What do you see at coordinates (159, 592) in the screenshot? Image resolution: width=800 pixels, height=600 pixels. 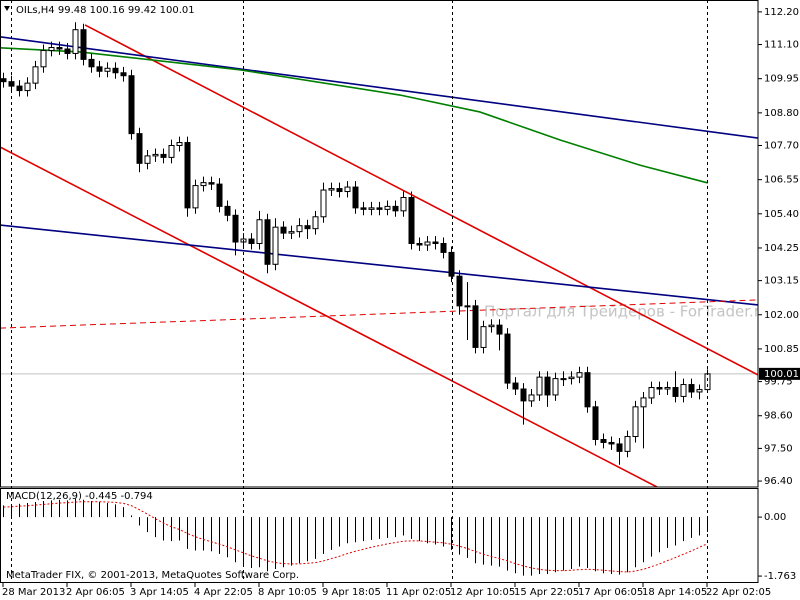 I see `x-tick-label: 3 Apr 14:05` at bounding box center [159, 592].